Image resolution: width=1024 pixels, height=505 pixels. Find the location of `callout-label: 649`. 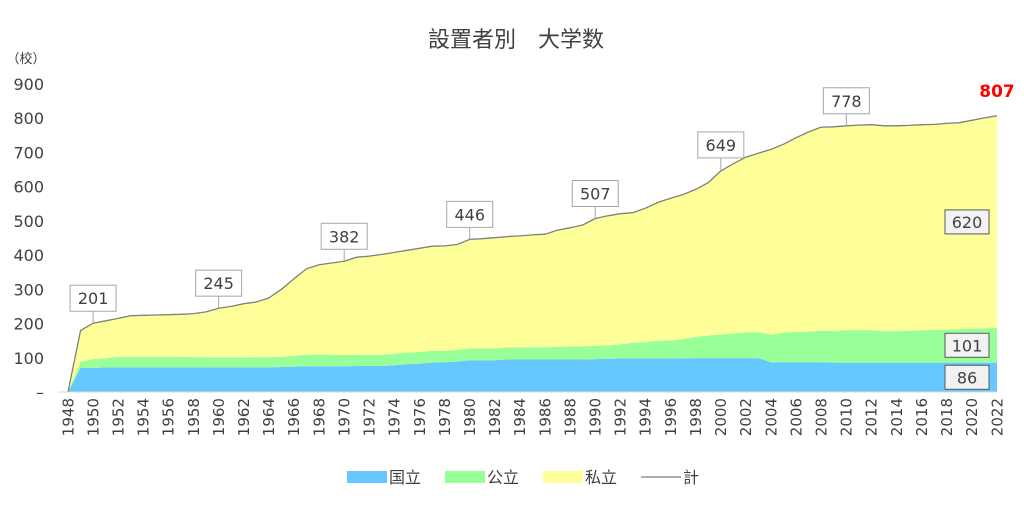

callout-label: 649 is located at coordinates (721, 145).